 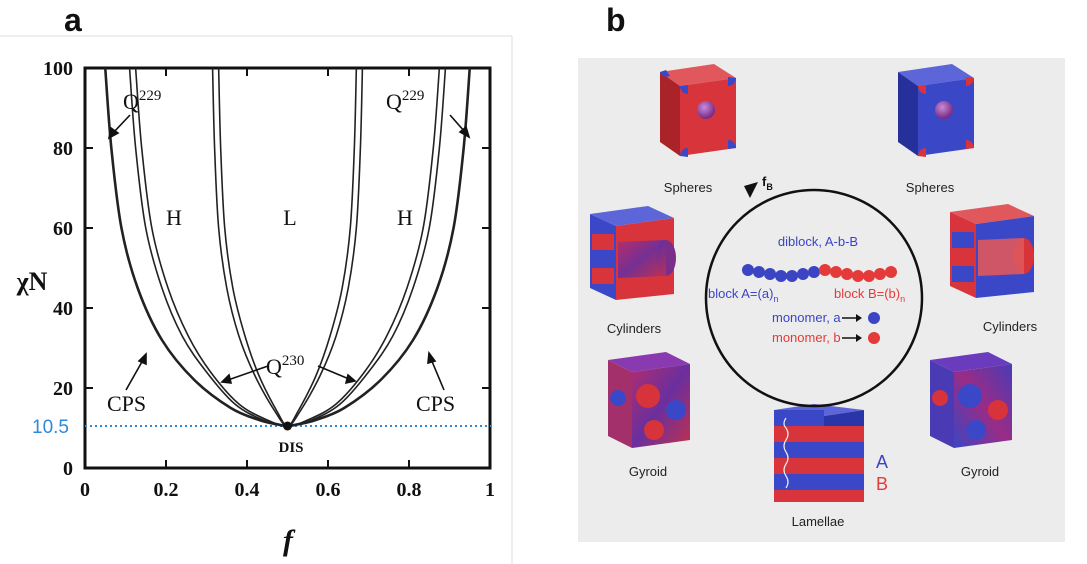 I want to click on monomer-a-label: monomer, a, so click(x=806, y=317).